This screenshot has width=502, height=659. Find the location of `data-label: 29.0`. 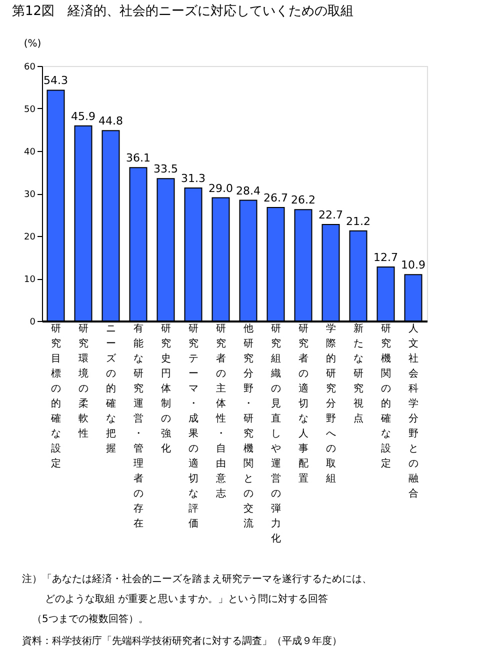

data-label: 29.0 is located at coordinates (220, 188).